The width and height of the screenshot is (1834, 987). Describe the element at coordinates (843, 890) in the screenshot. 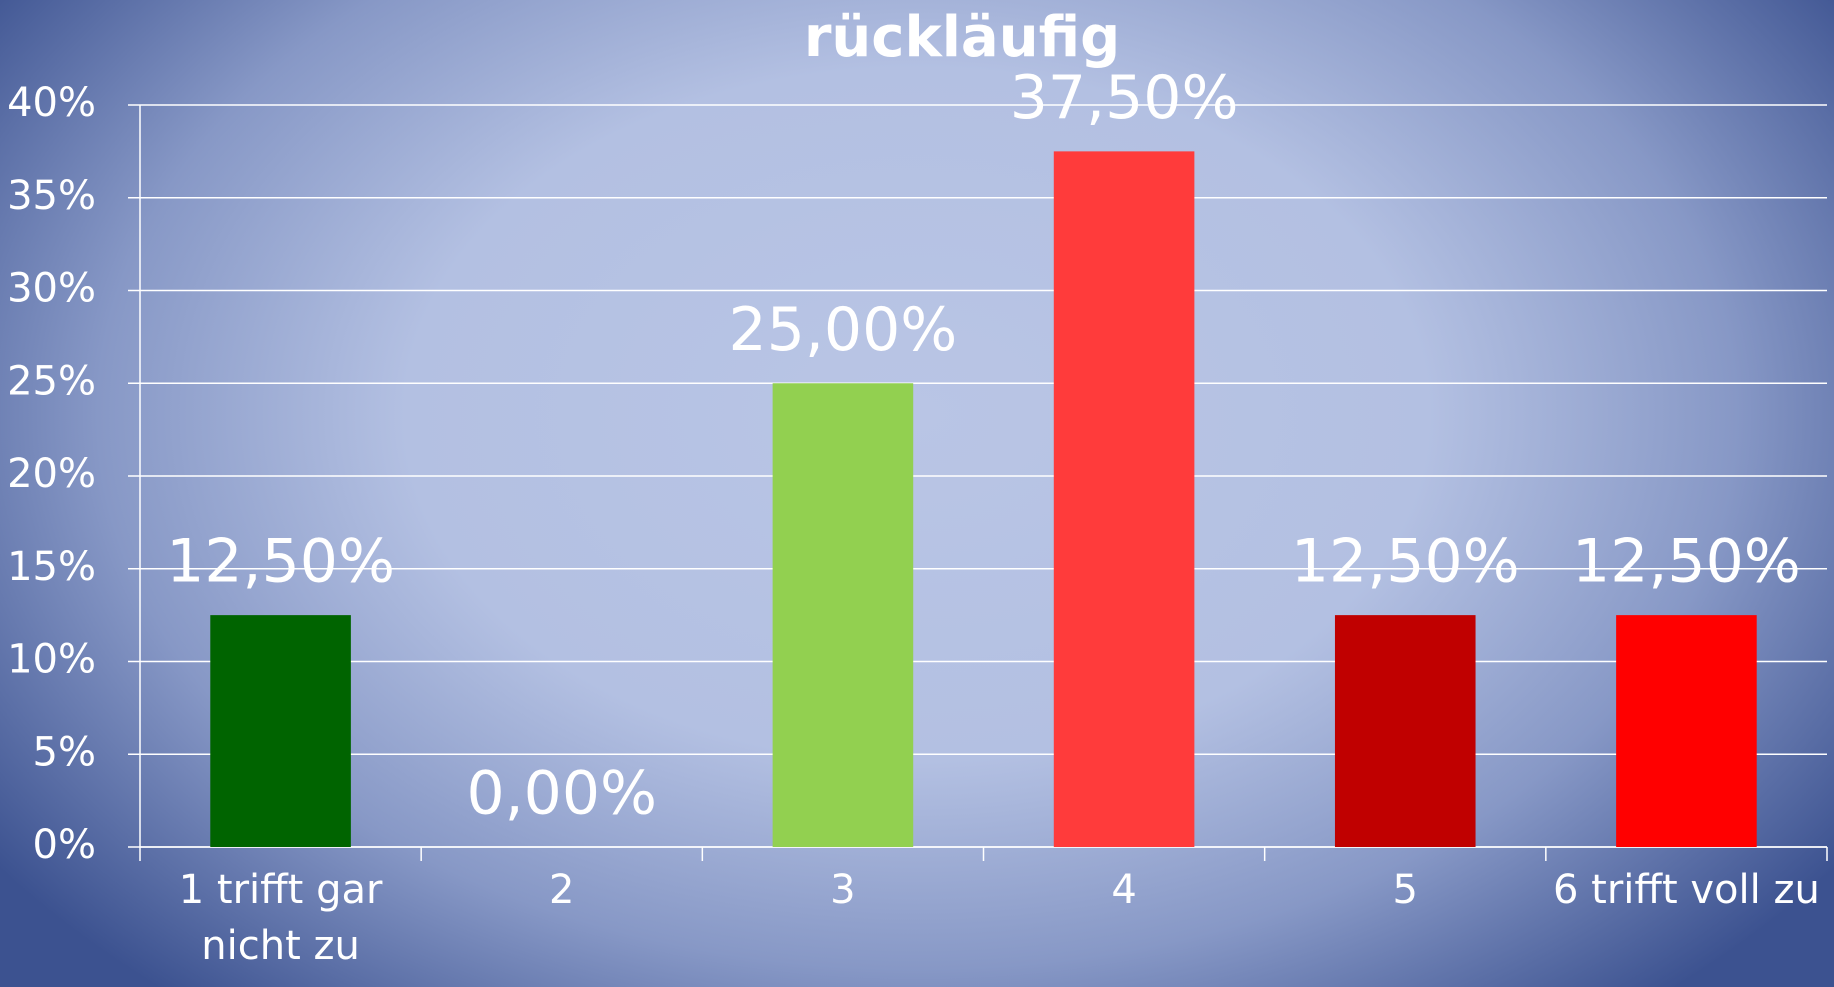

I see `x-tick-label: 3` at that location.